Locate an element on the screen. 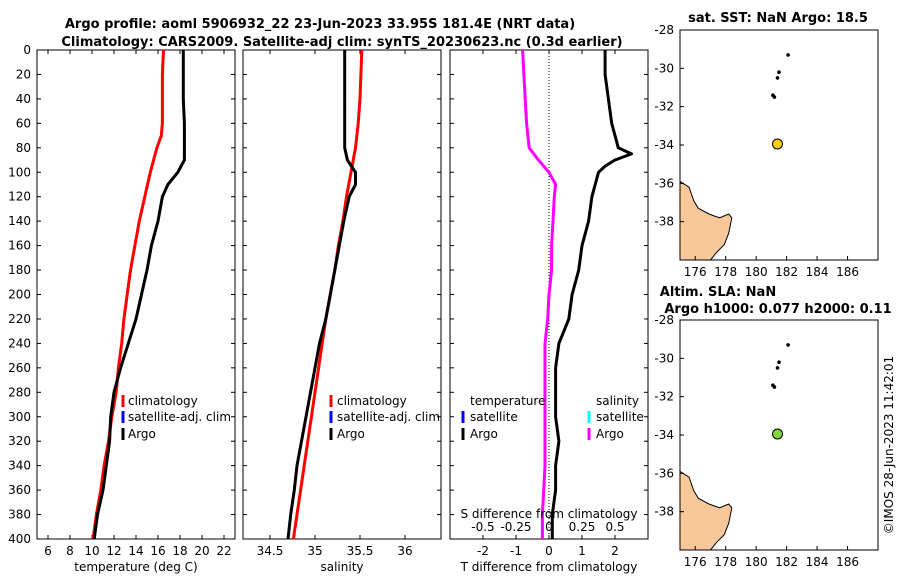  legend-s-satellite: satellite is located at coordinates (620, 417).